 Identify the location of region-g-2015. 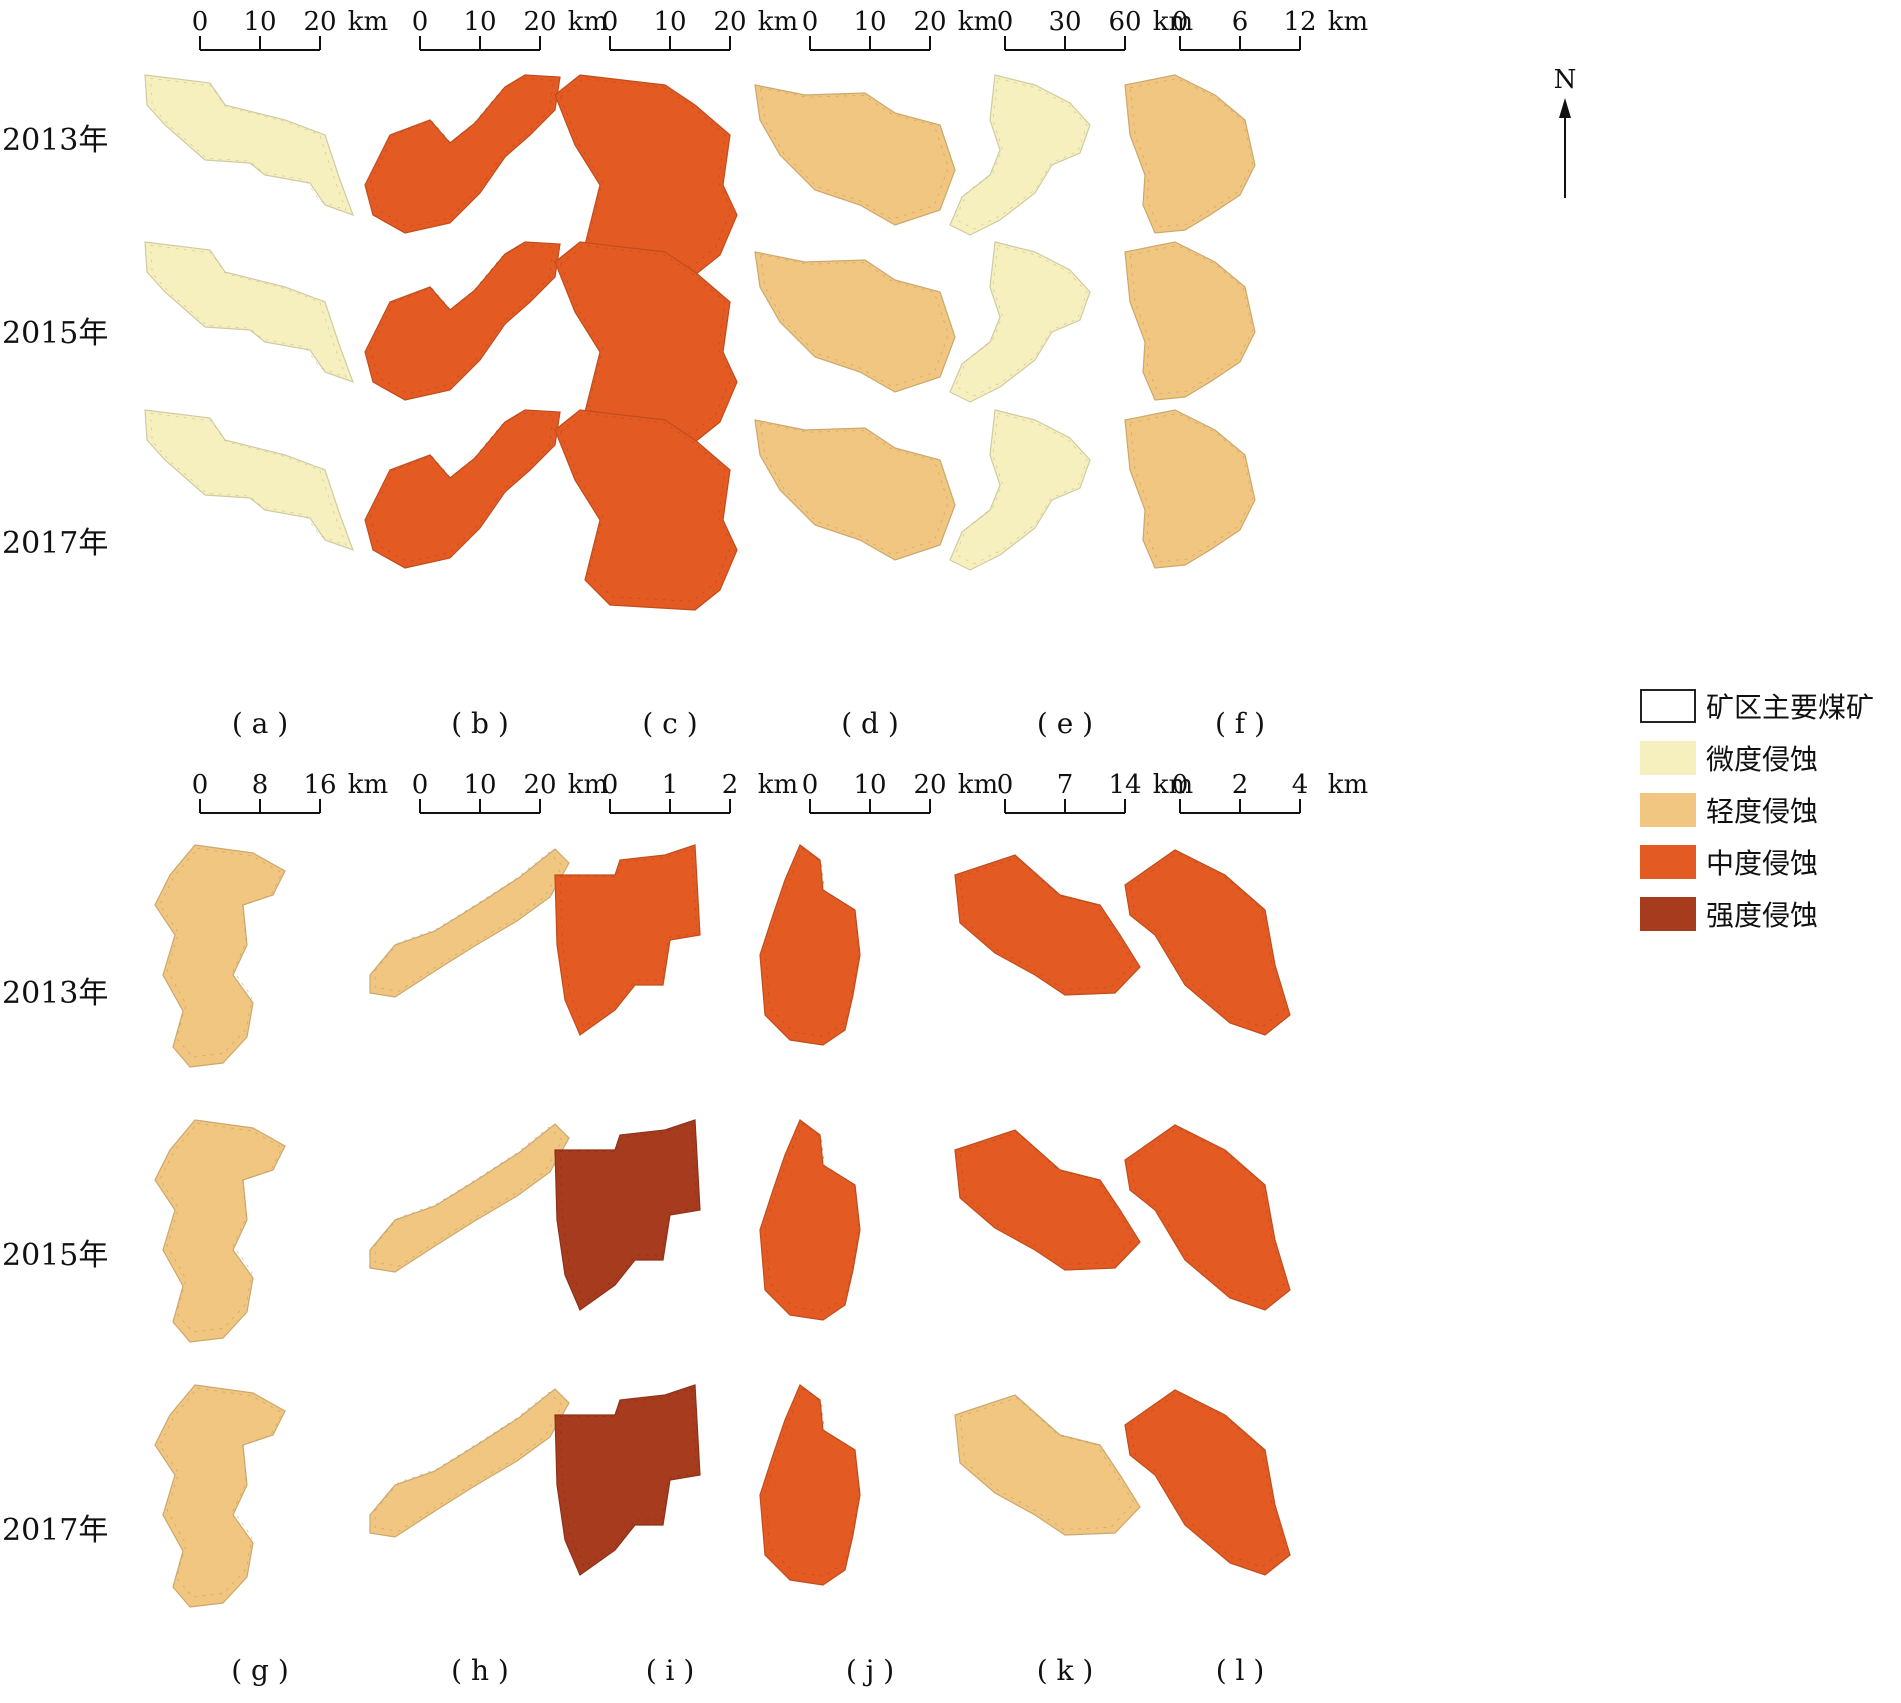
(220, 1231).